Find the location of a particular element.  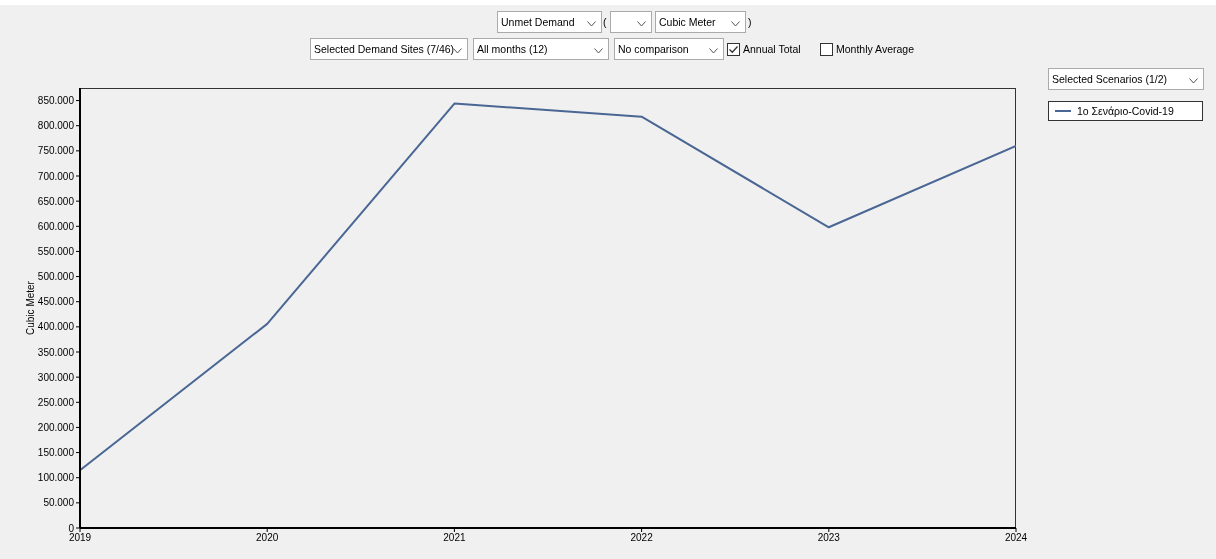

y-tick-label: 700.000 is located at coordinates (56, 176).